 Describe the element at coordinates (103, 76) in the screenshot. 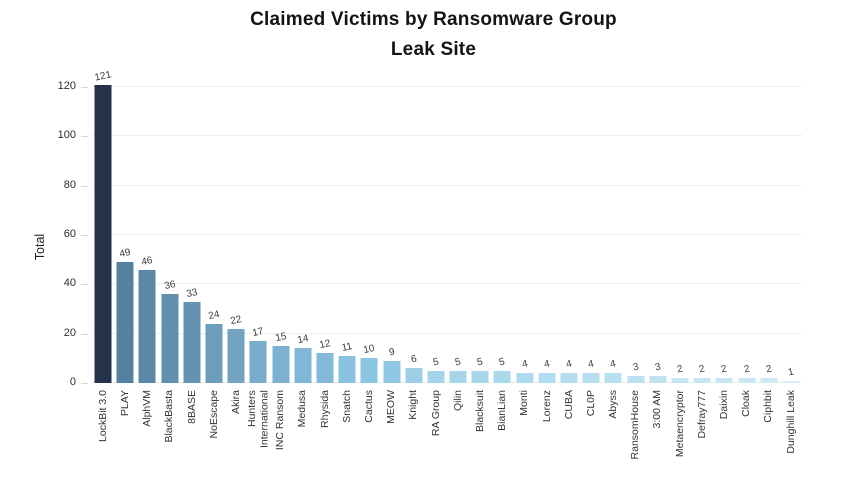

I see `bar-value-label: 121` at that location.